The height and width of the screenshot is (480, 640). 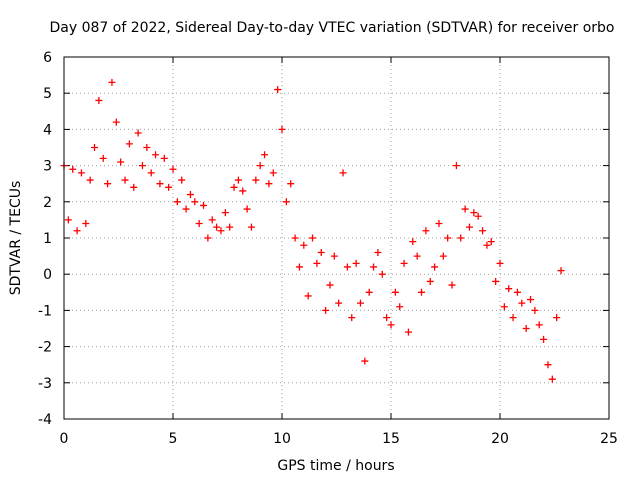 What do you see at coordinates (45, 348) in the screenshot?
I see `y-tick-label: -2` at bounding box center [45, 348].